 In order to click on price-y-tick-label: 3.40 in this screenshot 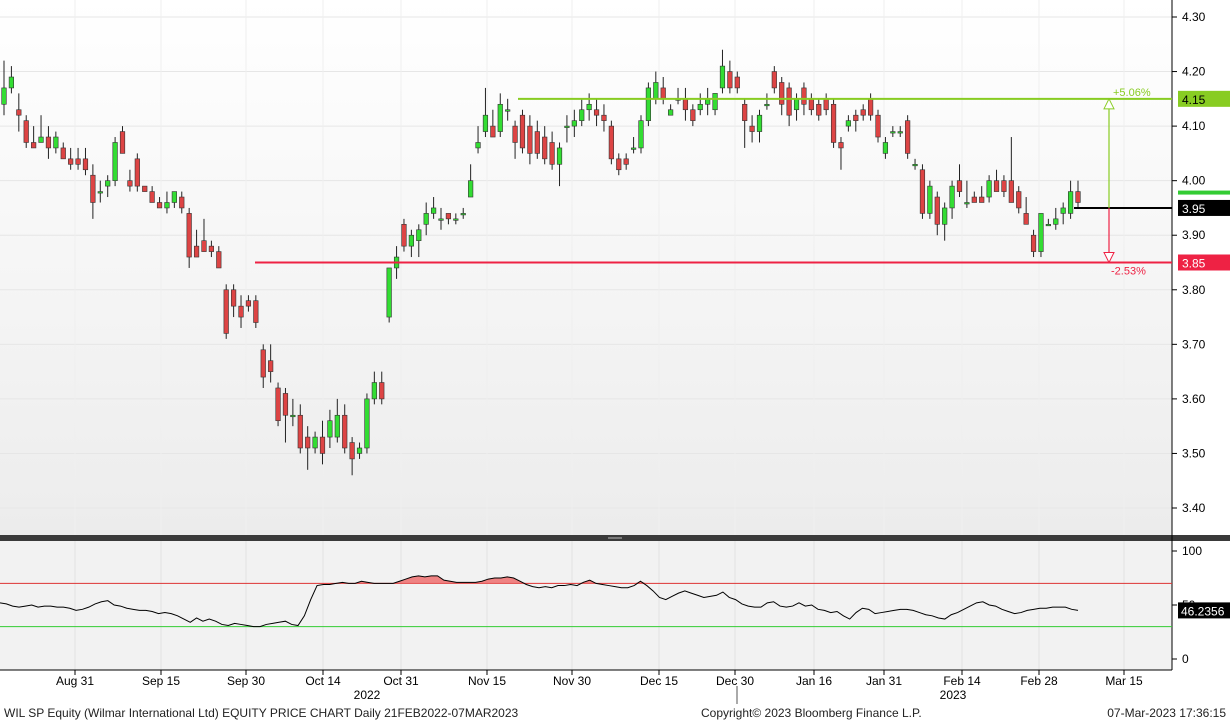, I will do `click(1194, 508)`.